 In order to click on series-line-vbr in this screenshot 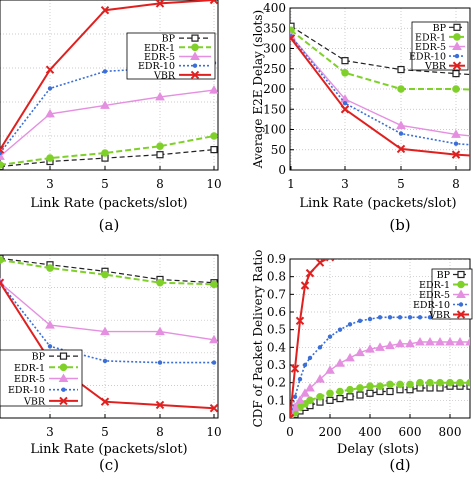, I will do `click(309, 338)`.